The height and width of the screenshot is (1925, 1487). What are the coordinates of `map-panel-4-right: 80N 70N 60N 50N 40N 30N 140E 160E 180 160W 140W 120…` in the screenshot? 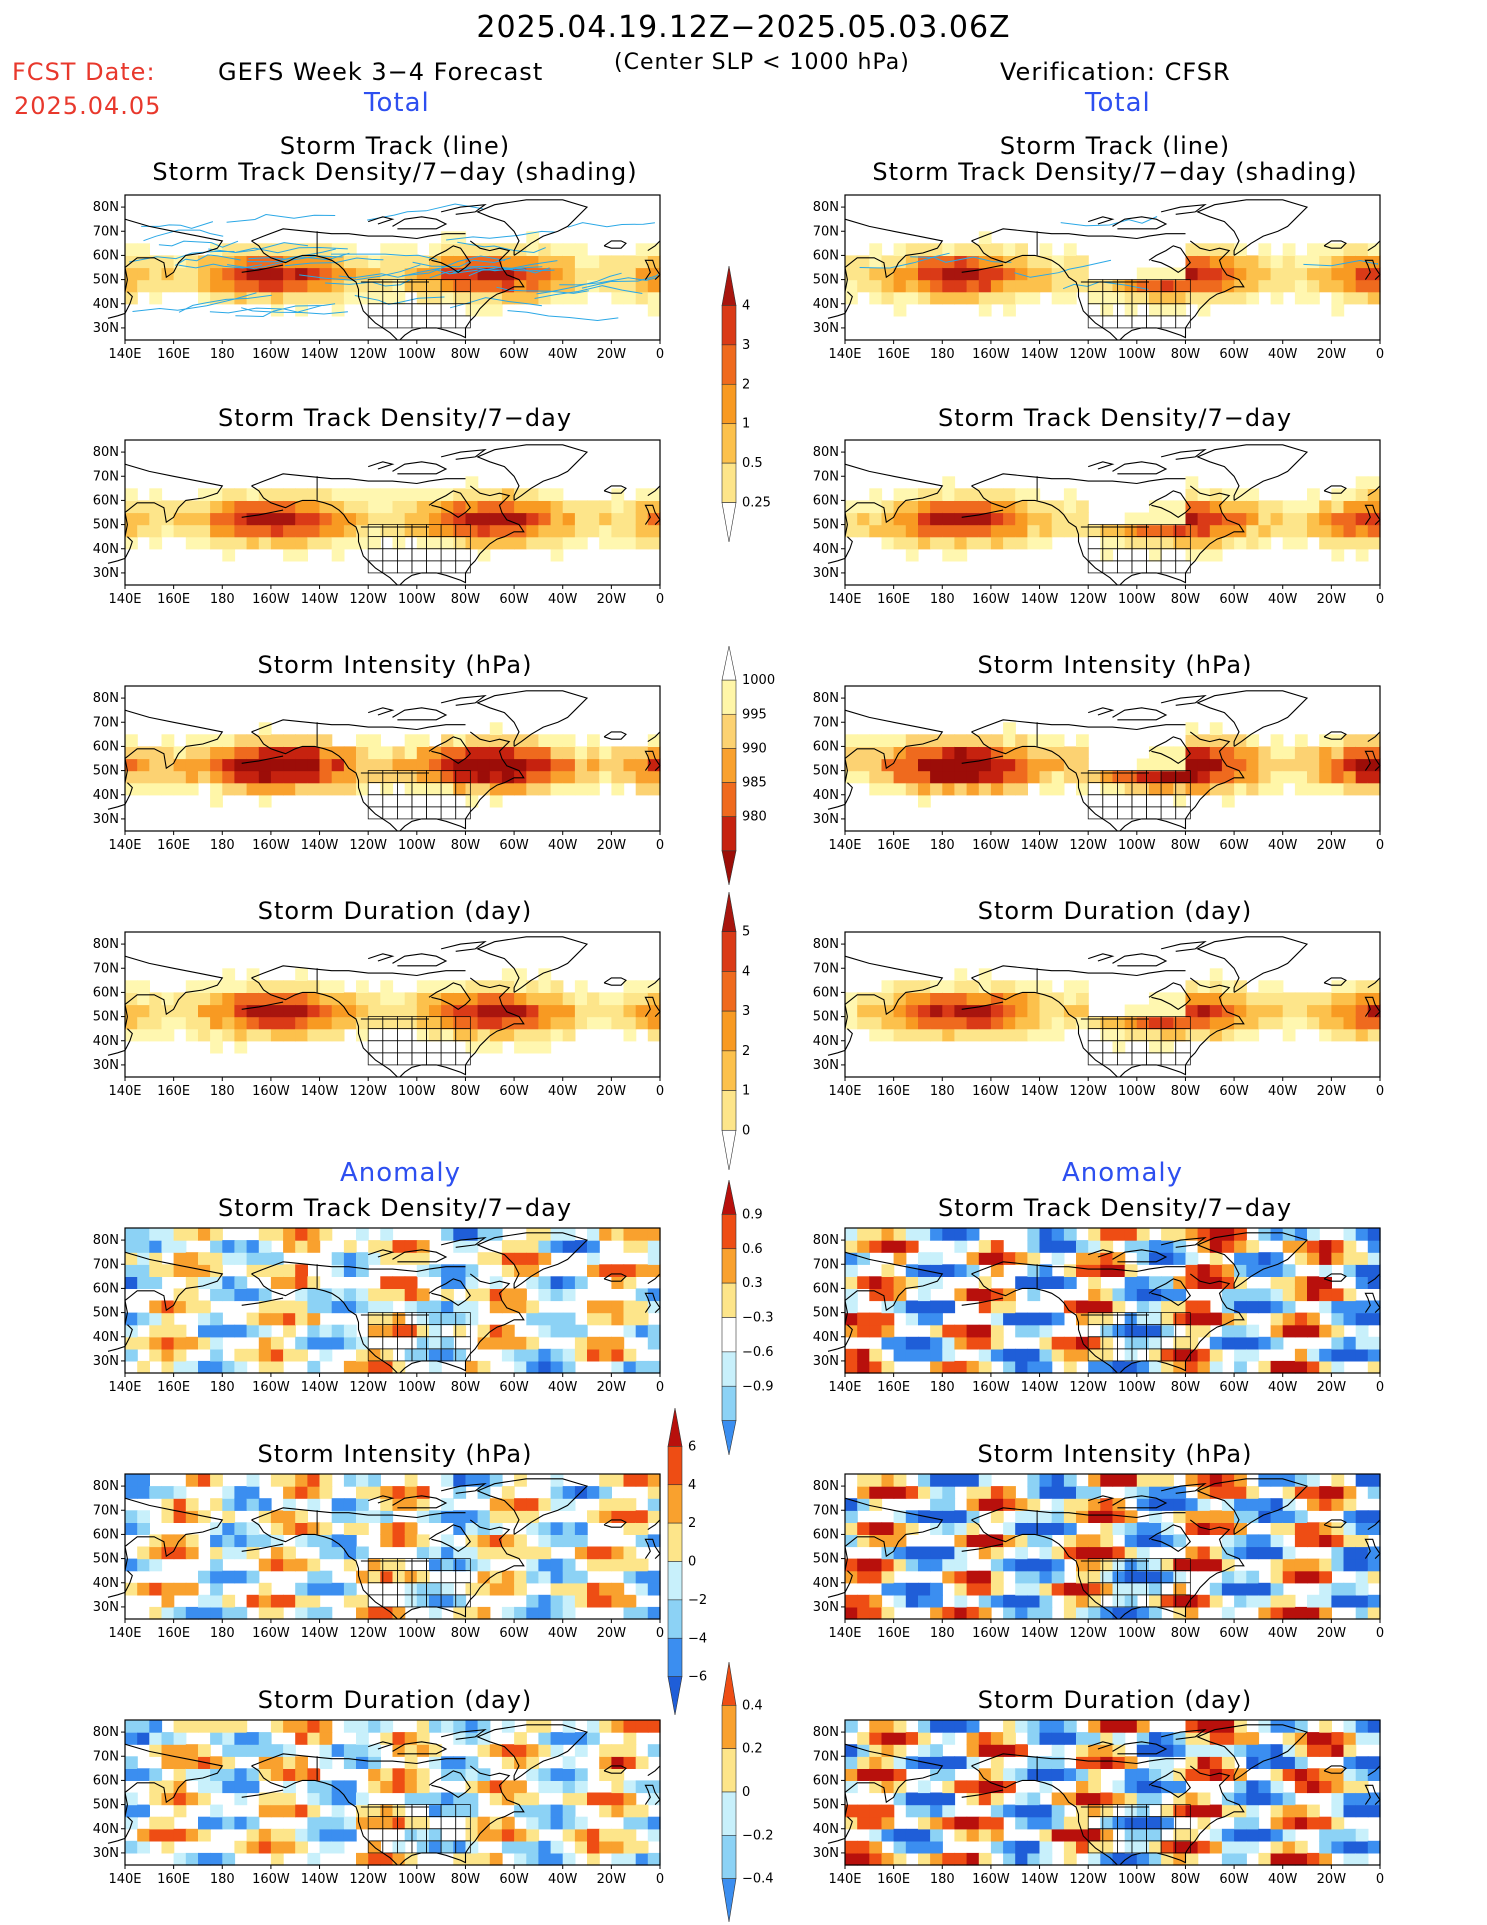 It's located at (1098, 1015).